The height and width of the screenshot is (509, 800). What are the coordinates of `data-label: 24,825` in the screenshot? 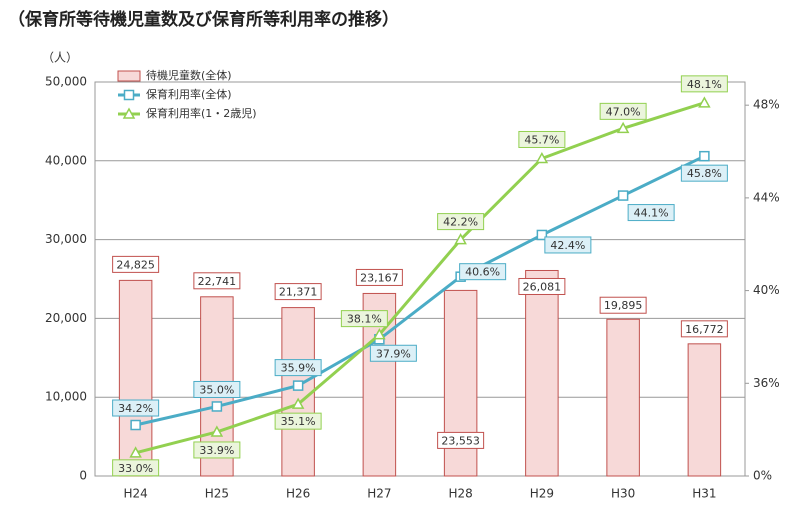 It's located at (135, 264).